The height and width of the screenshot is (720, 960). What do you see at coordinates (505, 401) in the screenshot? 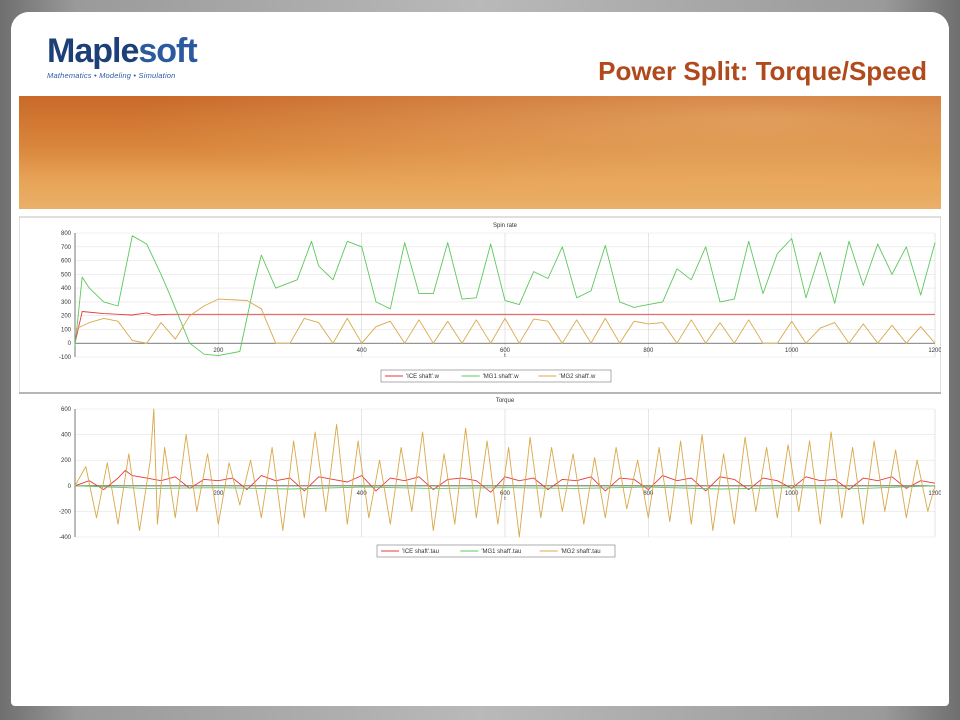
I see `chart-title: Torque` at bounding box center [505, 401].